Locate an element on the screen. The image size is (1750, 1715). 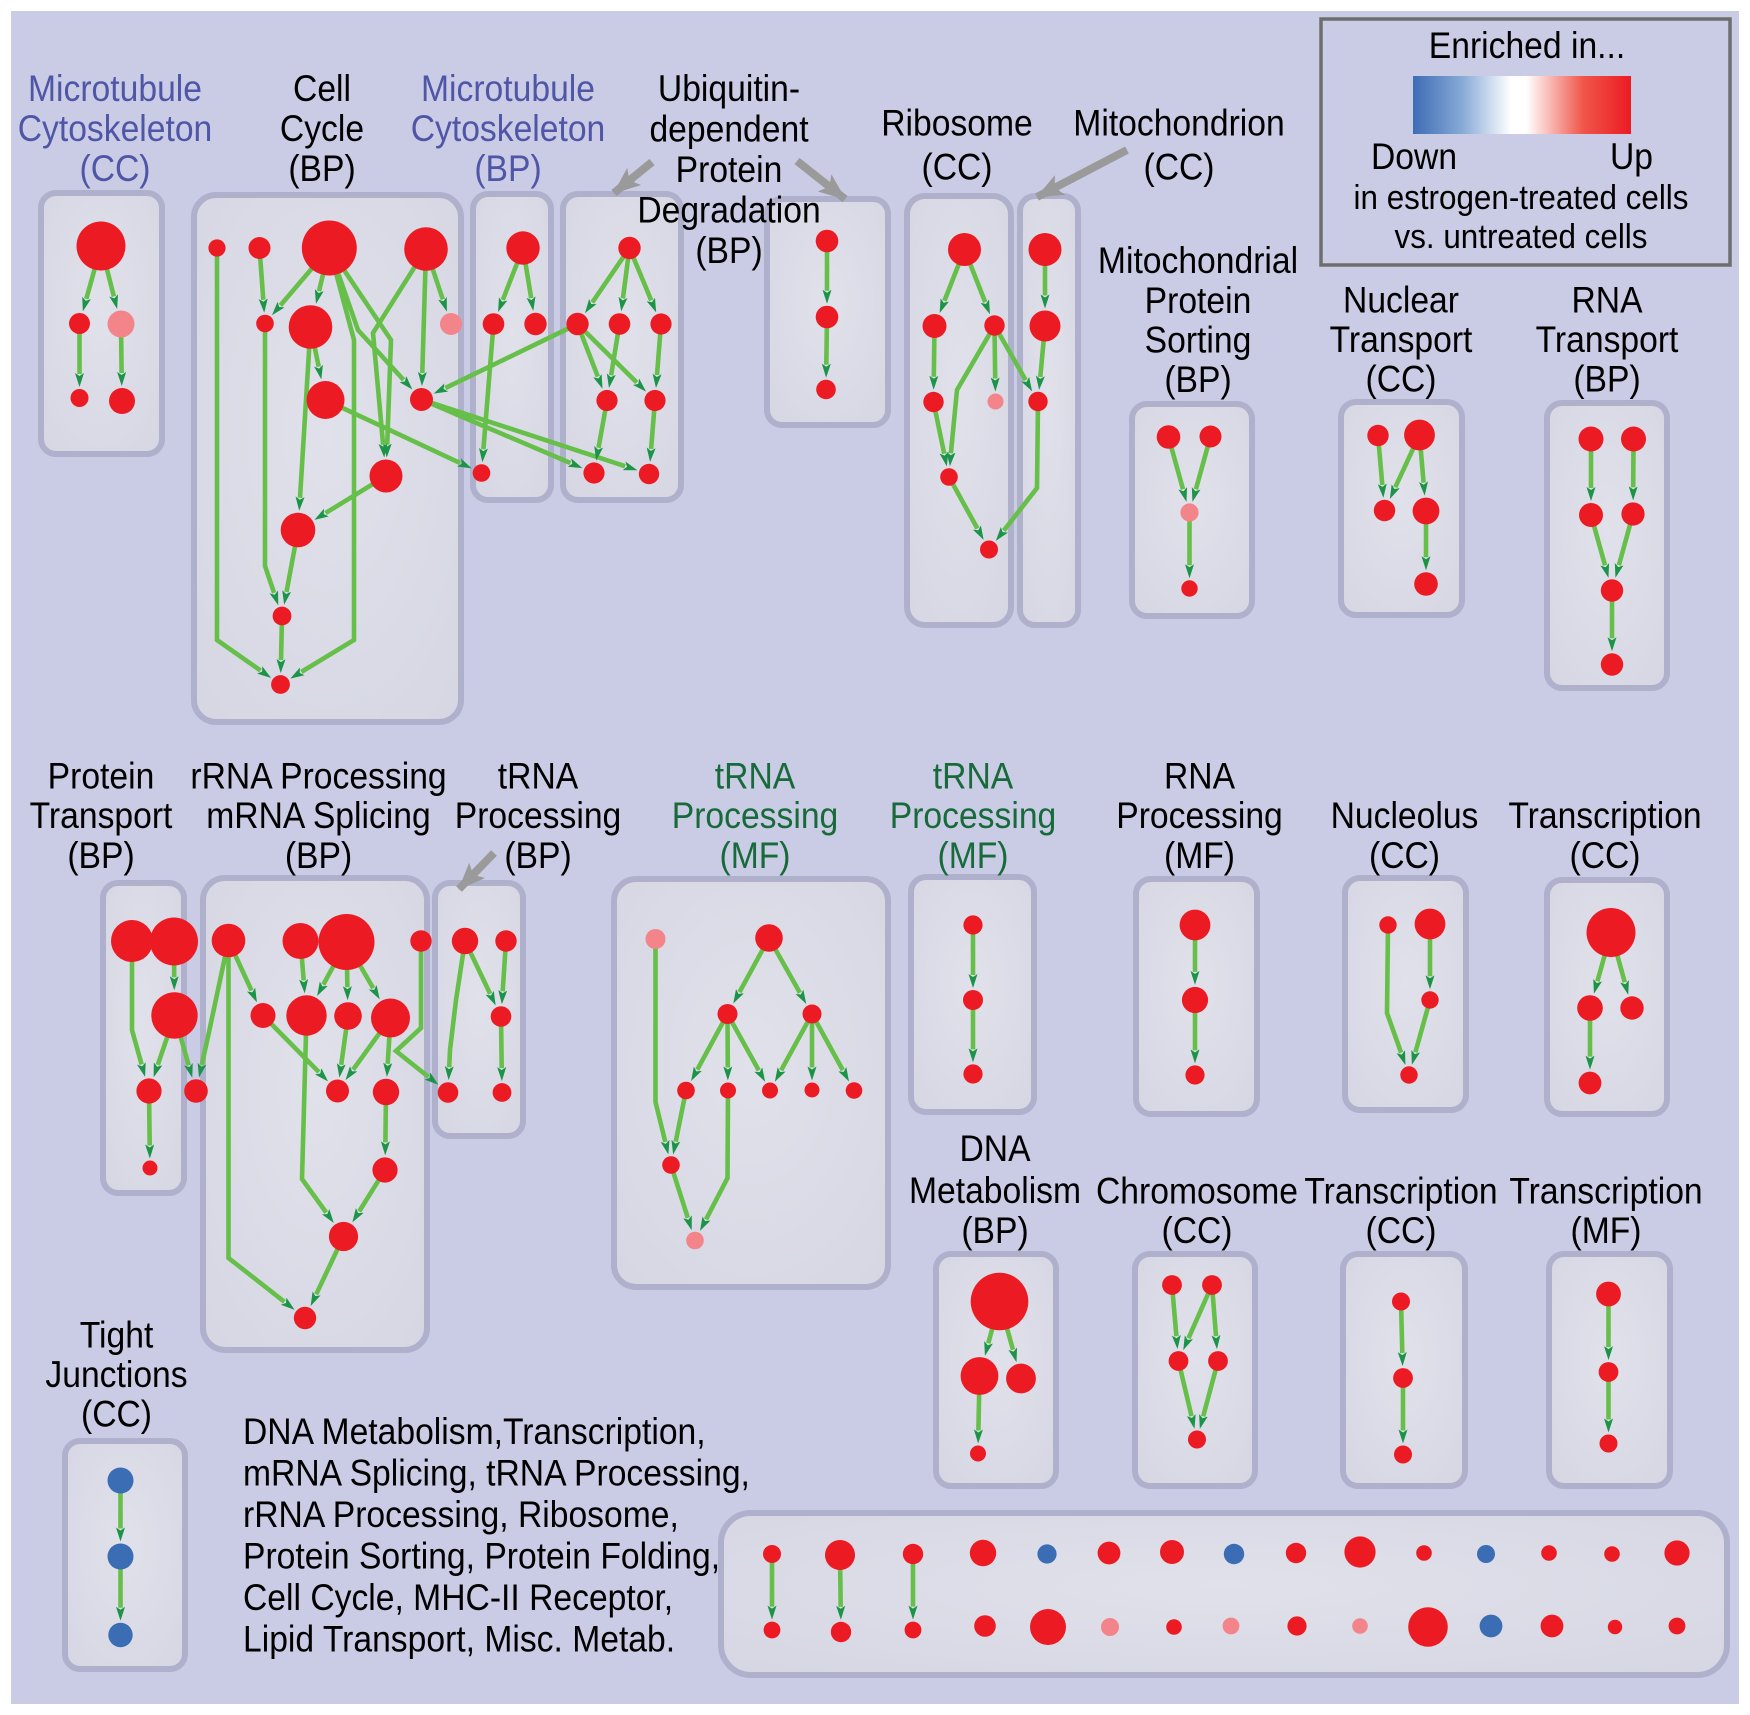
svg-text: Cell Cycle, MHC-II Receptor, is located at coordinates (458, 1598).